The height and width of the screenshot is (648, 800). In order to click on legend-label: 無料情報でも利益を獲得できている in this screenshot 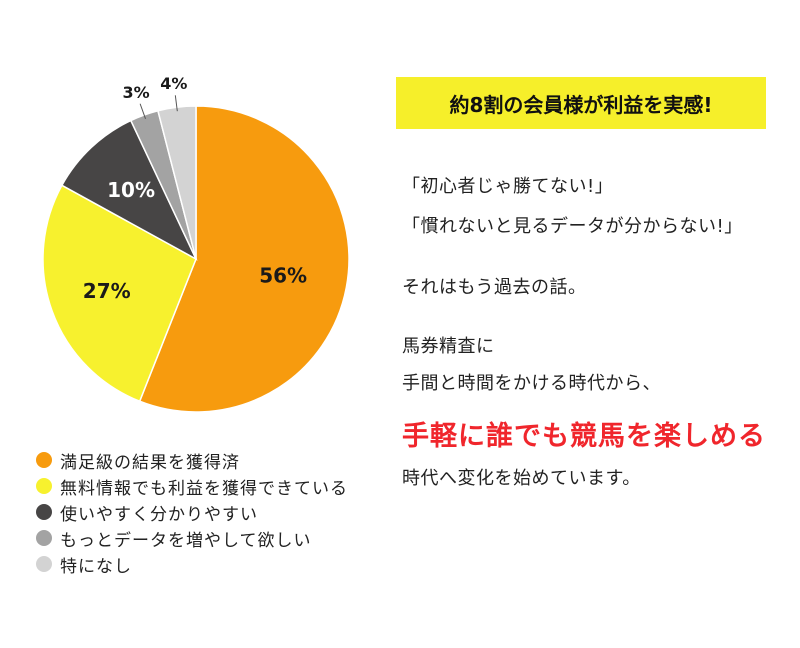, I will do `click(204, 488)`.